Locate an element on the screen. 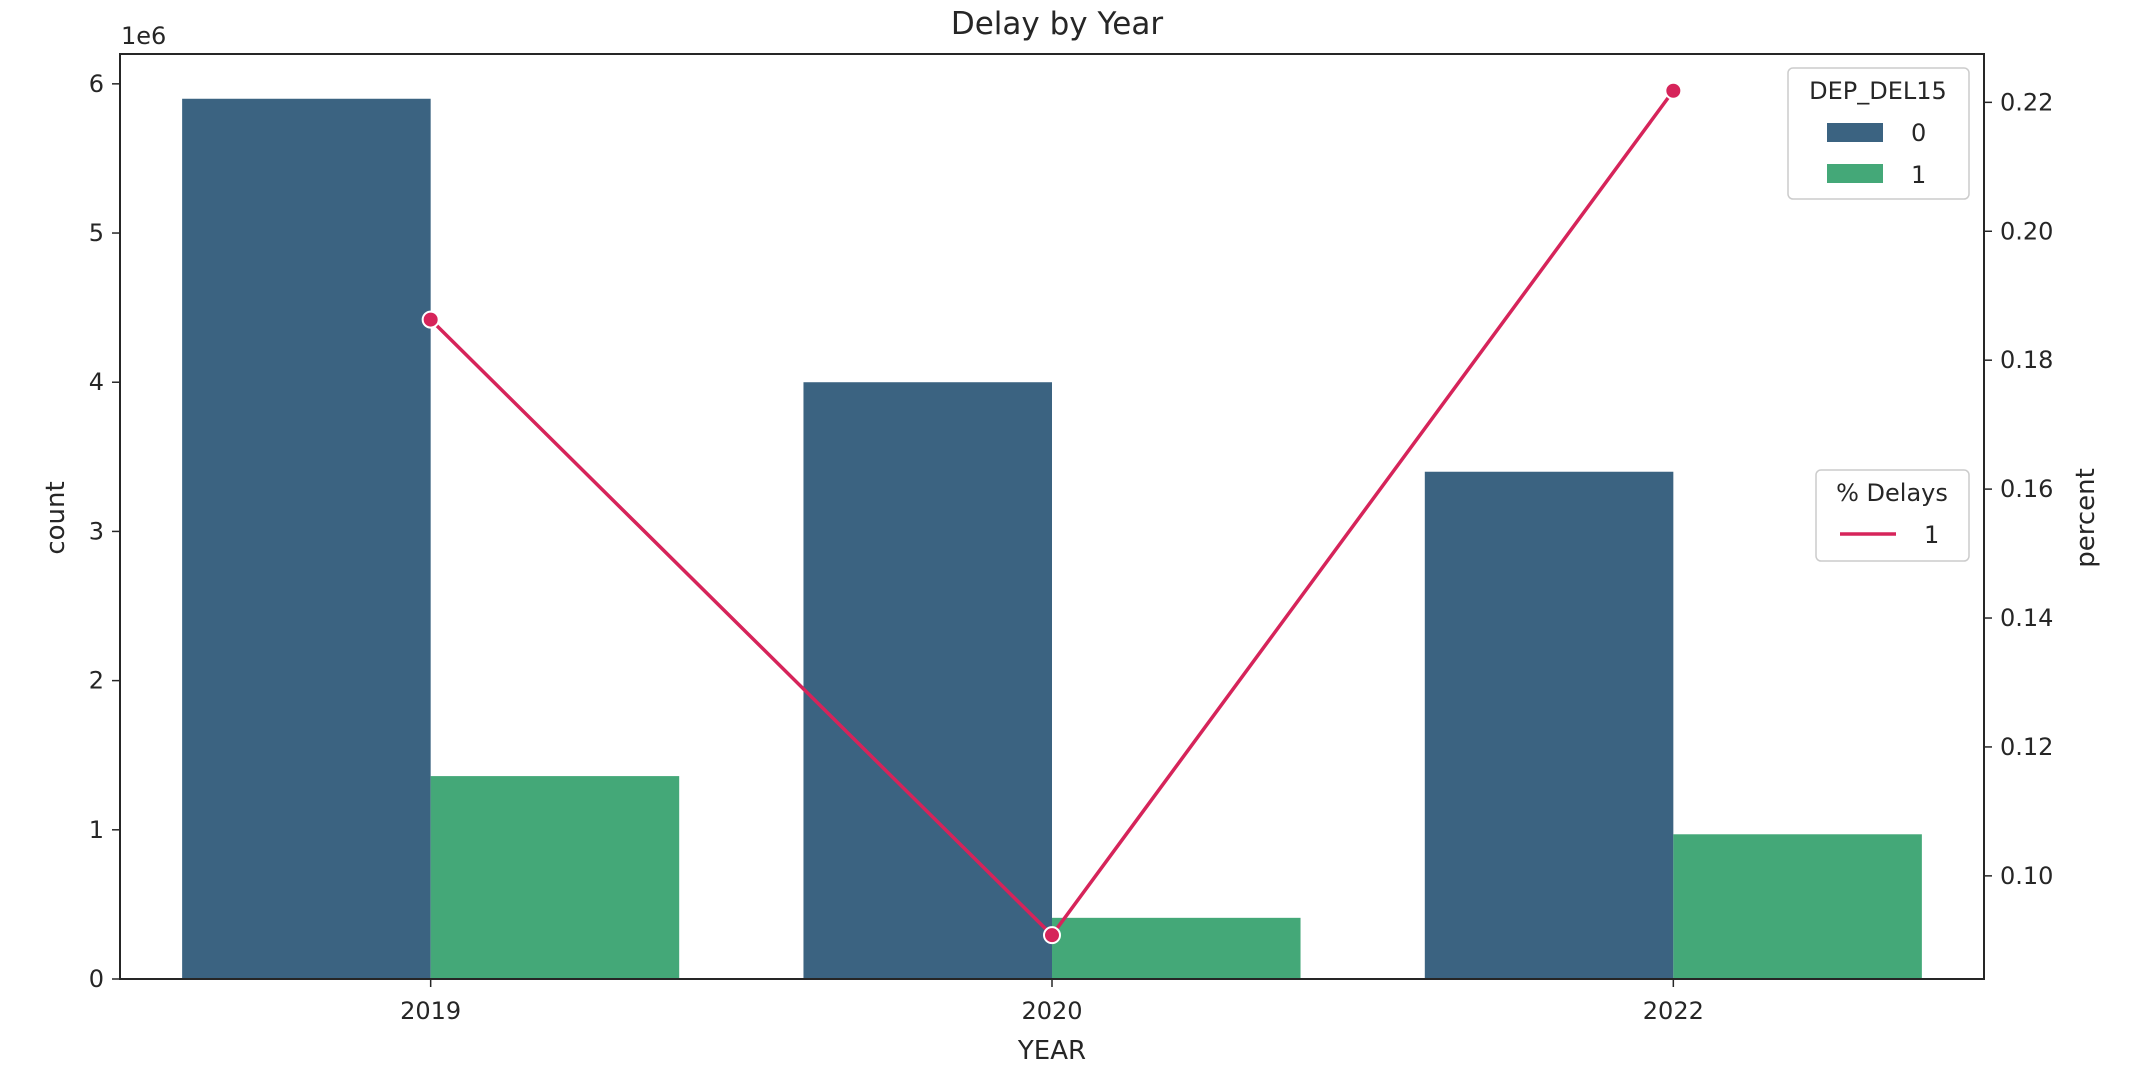 This screenshot has height=1074, width=2134. right-y-axis: 0.10 0.12 0.14 0.16 0.18 0.20 0.22 is located at coordinates (2018, 489).